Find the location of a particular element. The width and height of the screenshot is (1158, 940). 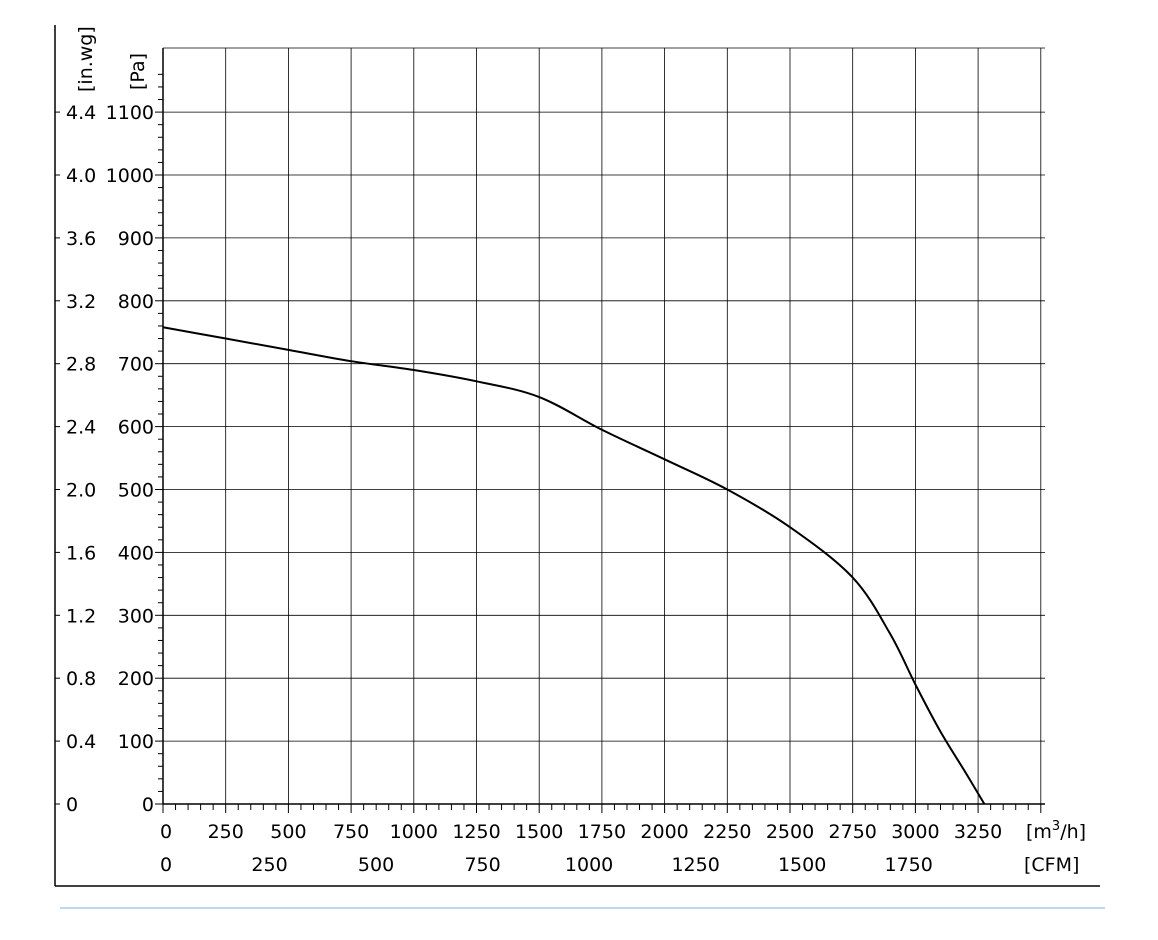

x-tick-label-m3h: 0 is located at coordinates (166, 832).